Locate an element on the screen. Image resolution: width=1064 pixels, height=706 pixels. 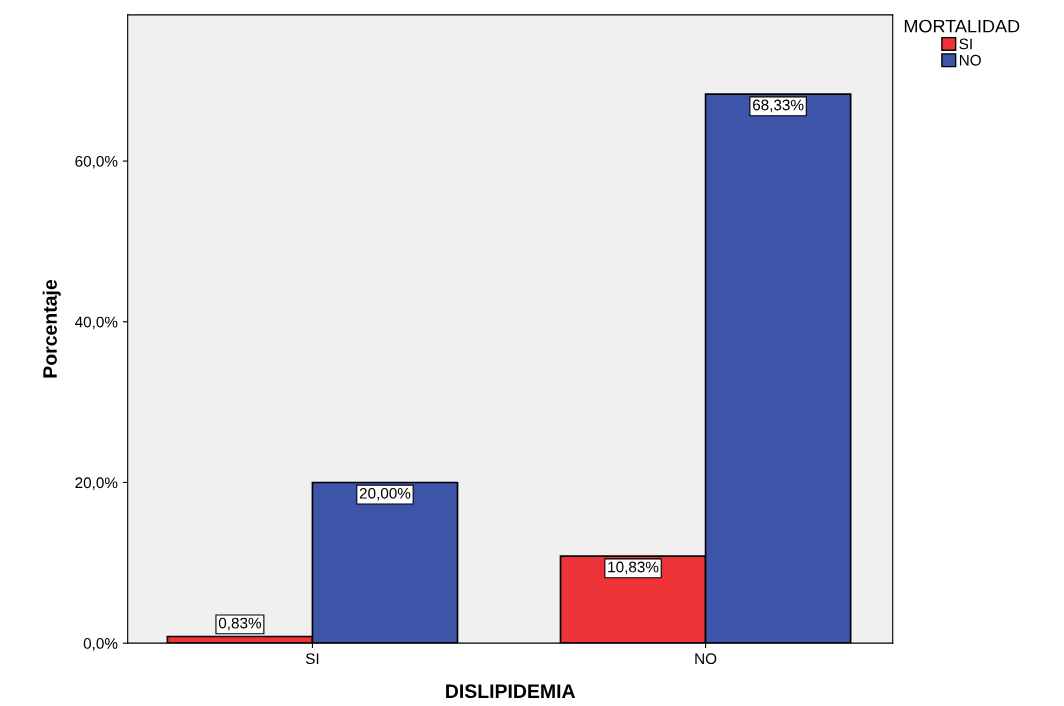
data-label: 0,83% is located at coordinates (240, 624).